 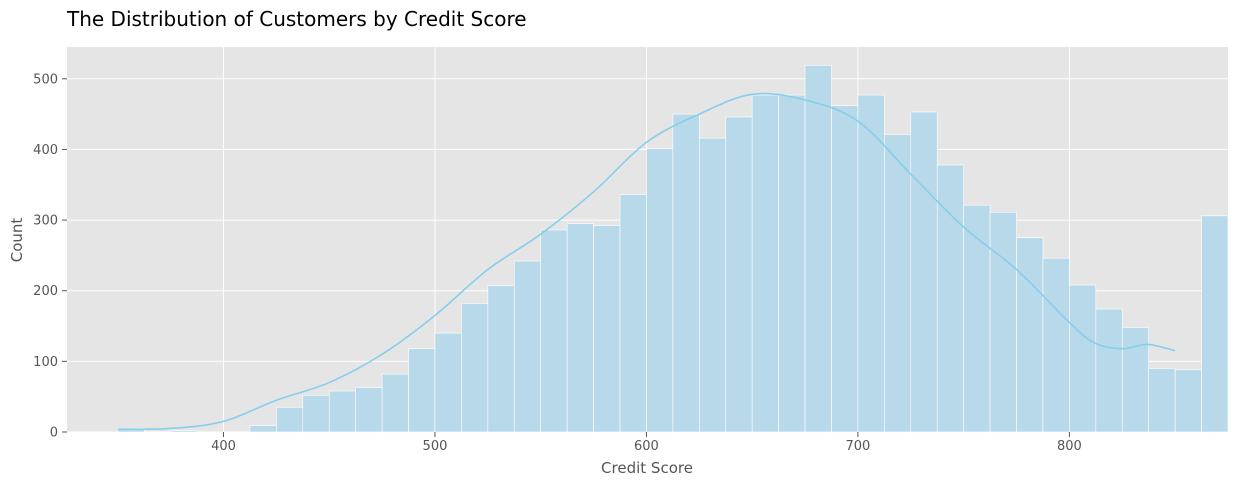 What do you see at coordinates (45, 362) in the screenshot?
I see `y-tick-label: 100` at bounding box center [45, 362].